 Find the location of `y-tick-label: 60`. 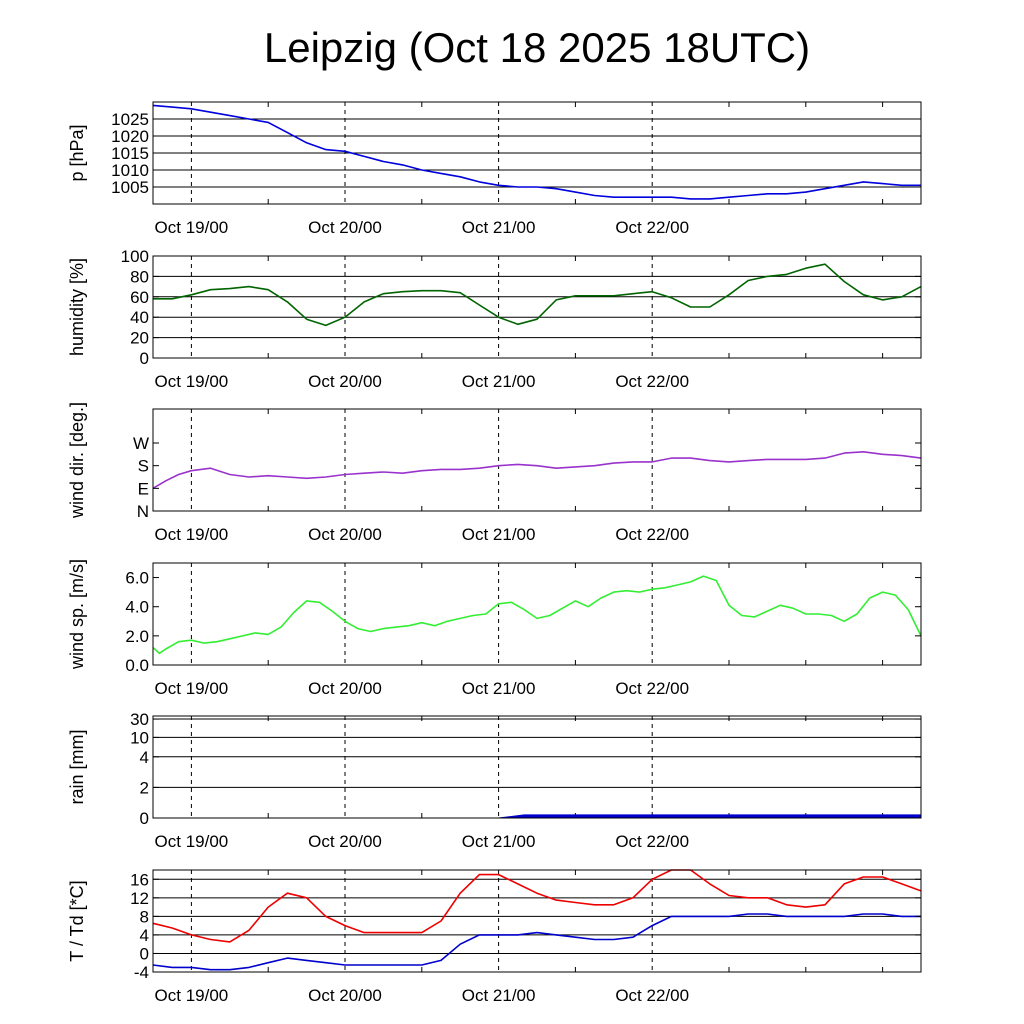

y-tick-label: 60 is located at coordinates (139, 297).